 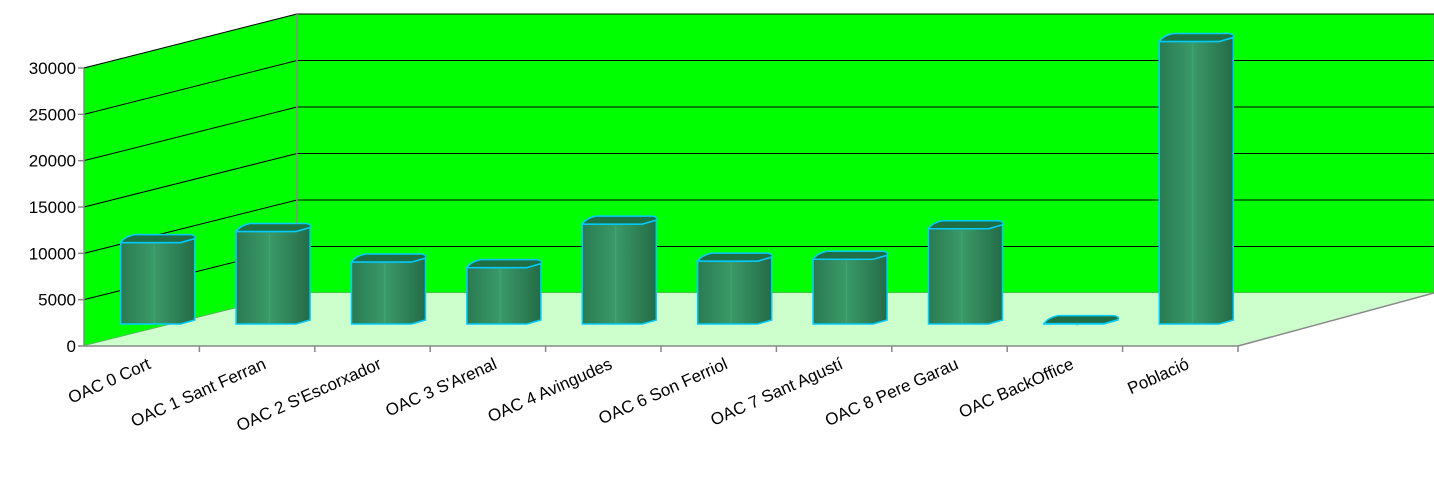 What do you see at coordinates (52, 68) in the screenshot?
I see `y-tick-label: 30000` at bounding box center [52, 68].